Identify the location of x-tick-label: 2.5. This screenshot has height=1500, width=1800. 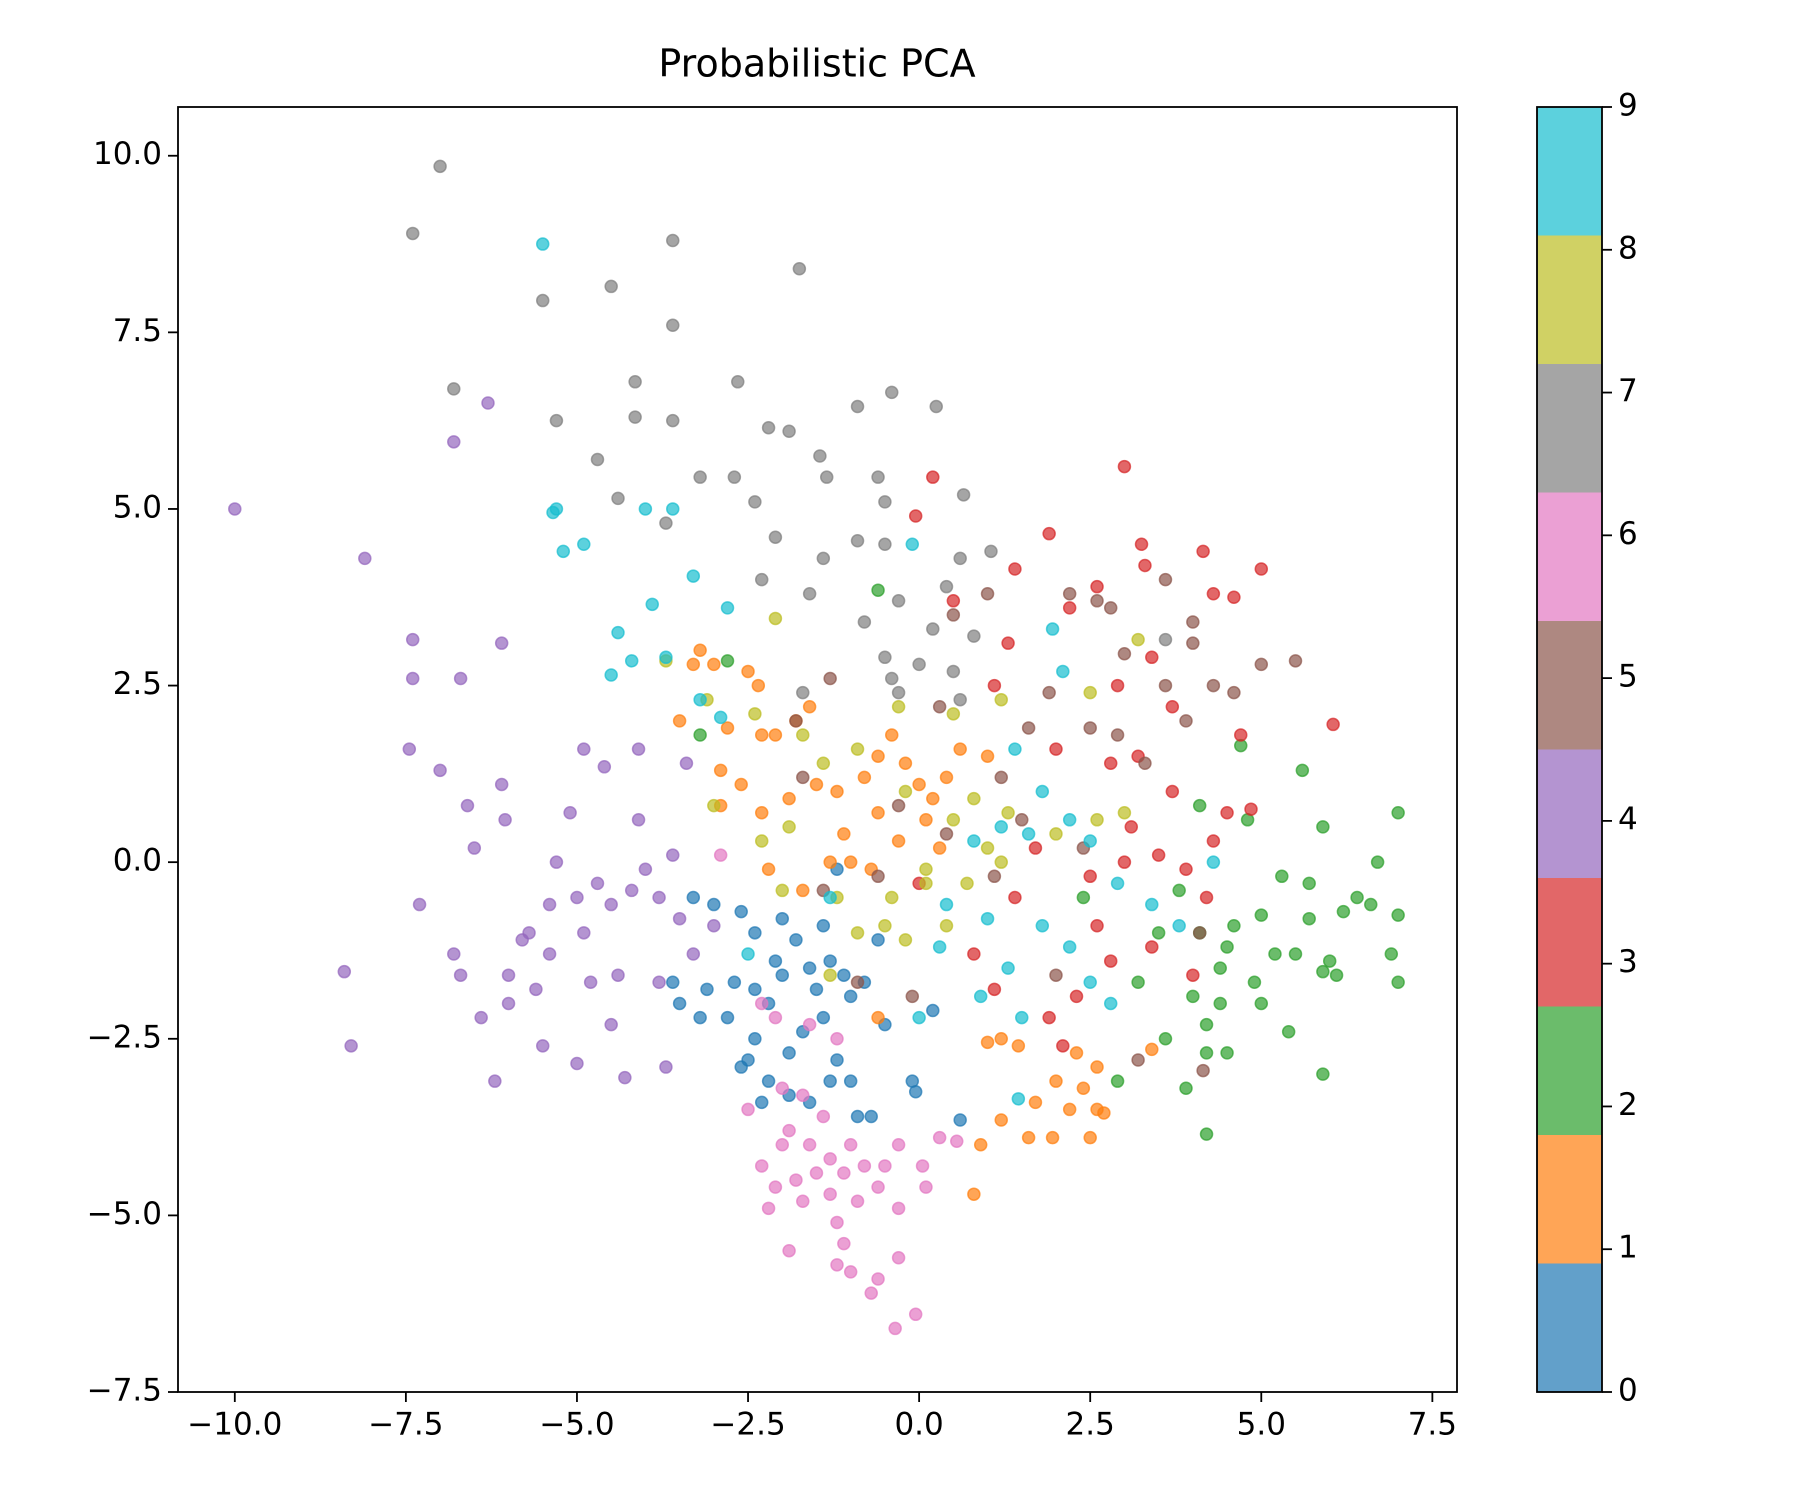
(1090, 1425).